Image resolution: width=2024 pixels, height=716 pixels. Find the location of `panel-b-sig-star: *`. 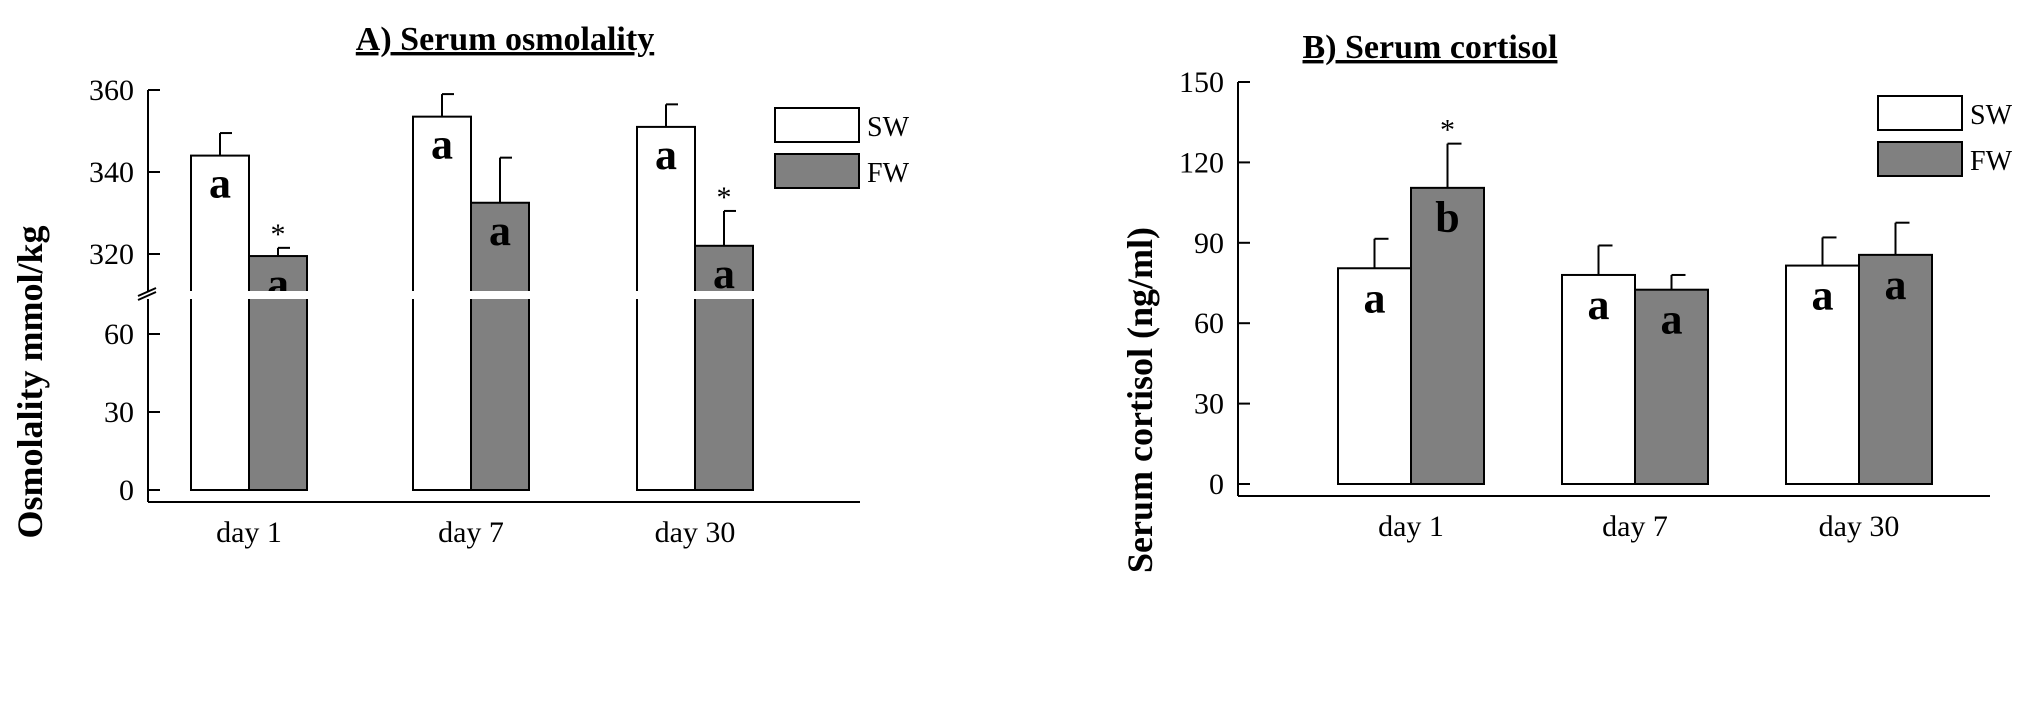

panel-b-sig-star: * is located at coordinates (1447, 130).